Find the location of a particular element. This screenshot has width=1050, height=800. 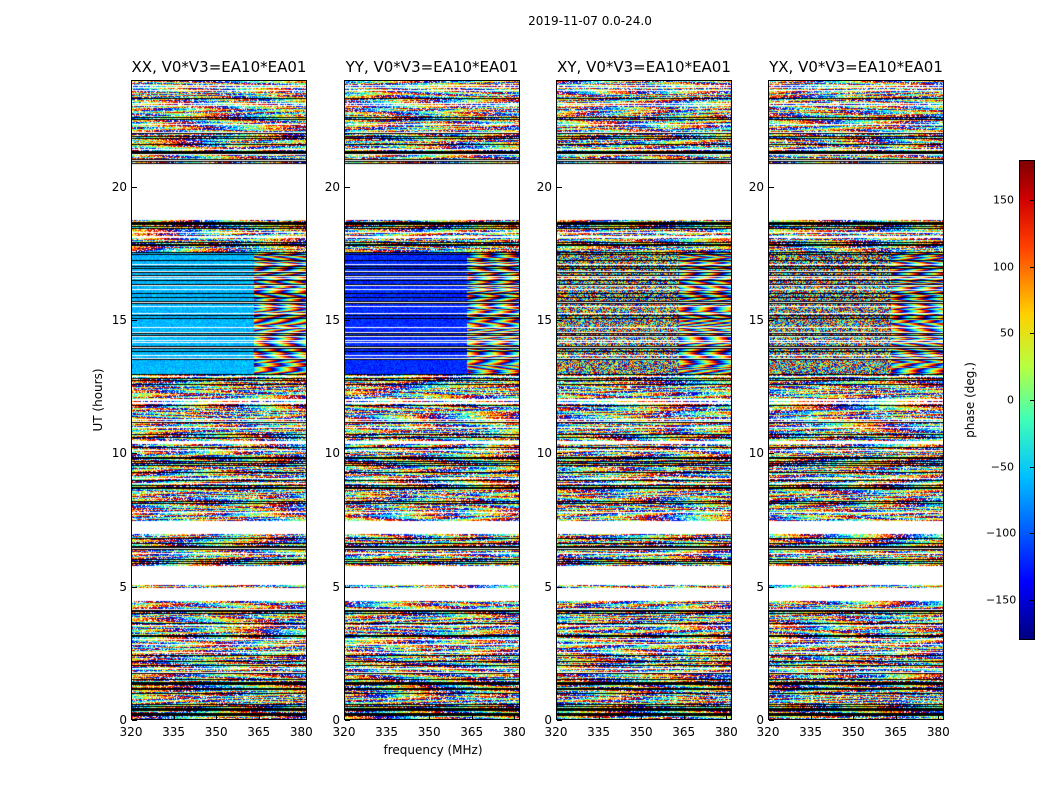

panel-title-xy: XY, V0*V3=EA10*EA01 is located at coordinates (644, 67).